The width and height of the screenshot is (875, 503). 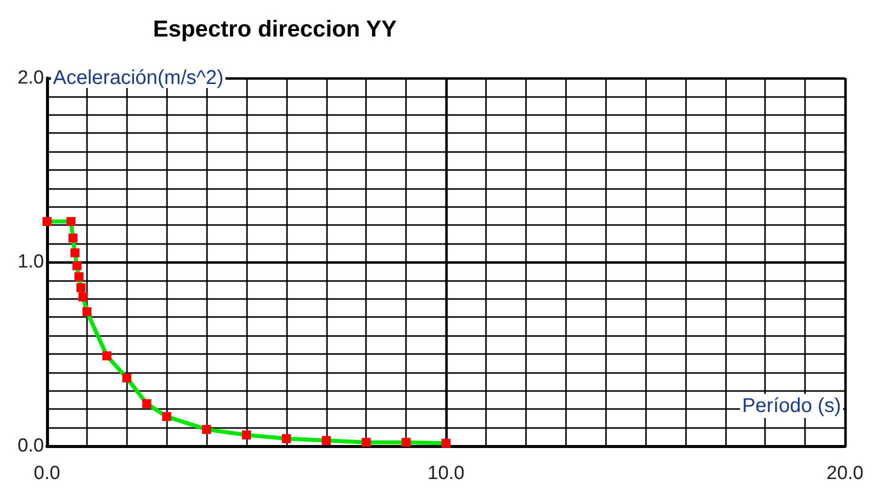 I want to click on x-tick-label: 0.0, so click(x=47, y=473).